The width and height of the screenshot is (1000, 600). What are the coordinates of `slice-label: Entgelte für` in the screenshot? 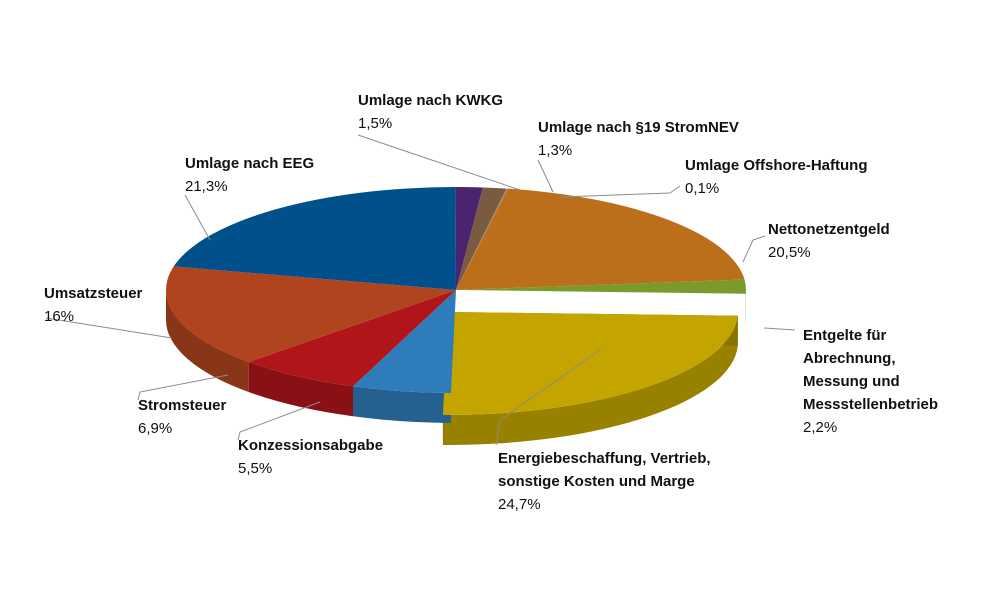 It's located at (844, 335).